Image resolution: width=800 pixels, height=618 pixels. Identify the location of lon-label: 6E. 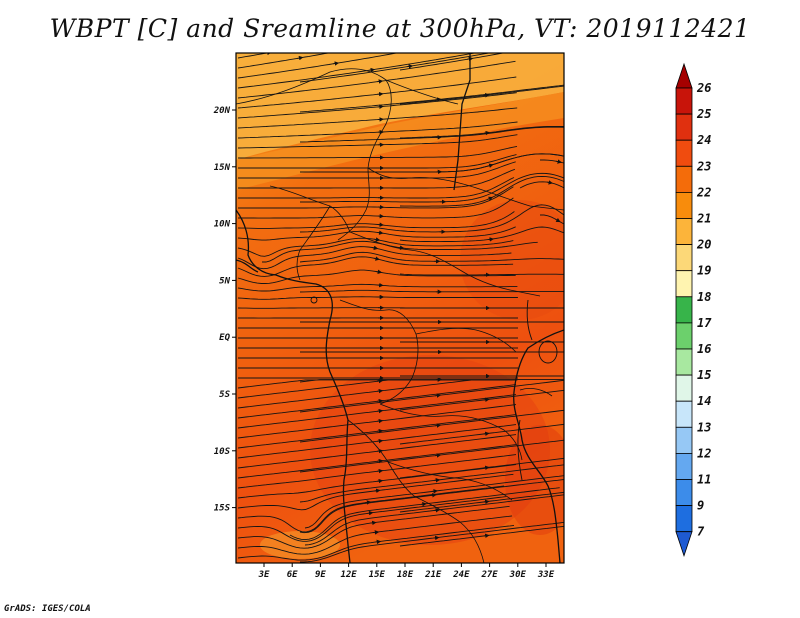
(292, 575).